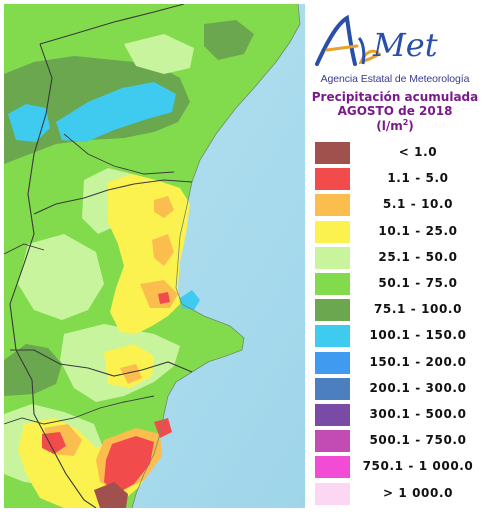 The width and height of the screenshot is (487, 514). Describe the element at coordinates (61, 277) in the screenshot. I see `zone-25-50-b` at that location.